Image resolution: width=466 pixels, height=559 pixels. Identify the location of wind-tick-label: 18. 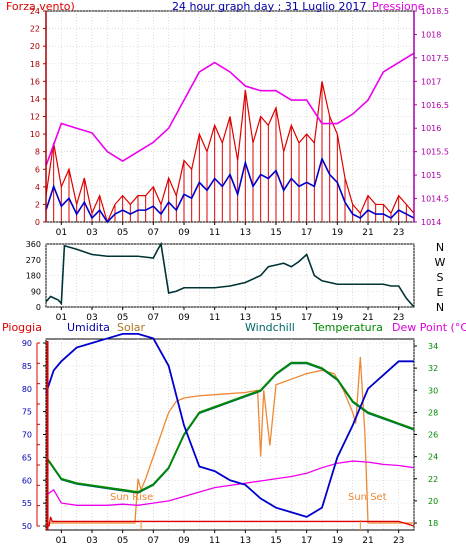
(35, 64).